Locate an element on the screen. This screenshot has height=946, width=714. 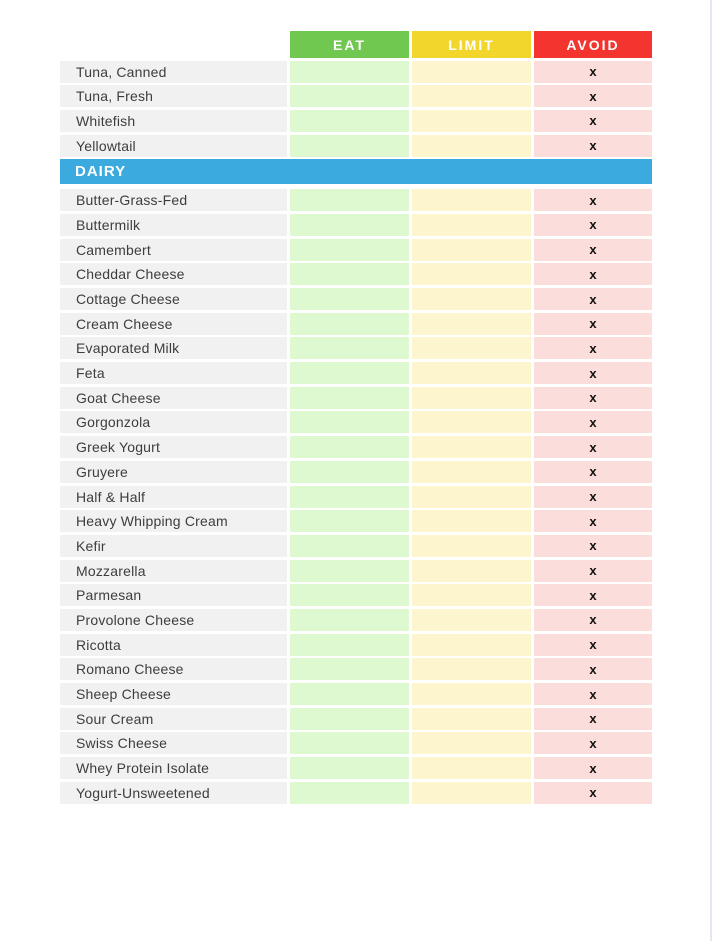
table-row: Buttermilk x is located at coordinates (356, 224).